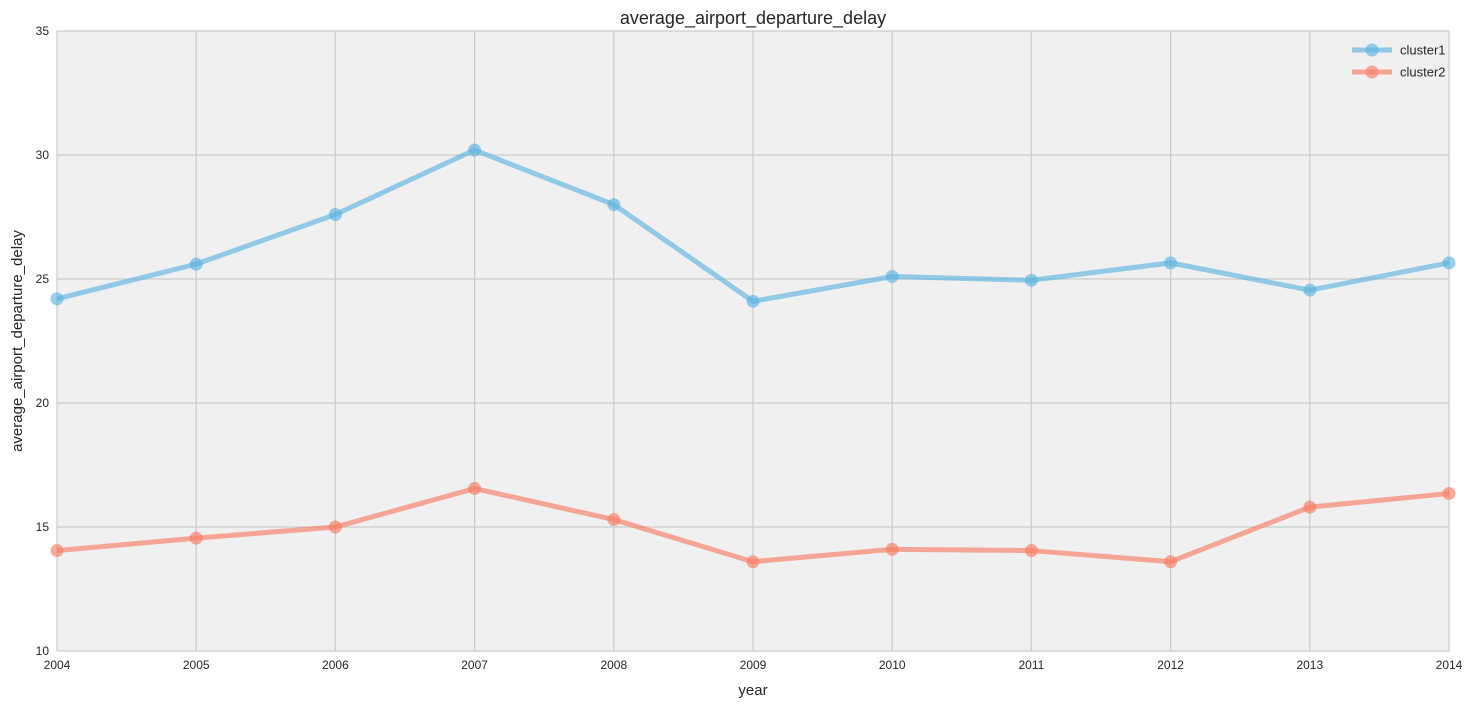  Describe the element at coordinates (57, 665) in the screenshot. I see `x-tick-label: 2004` at that location.